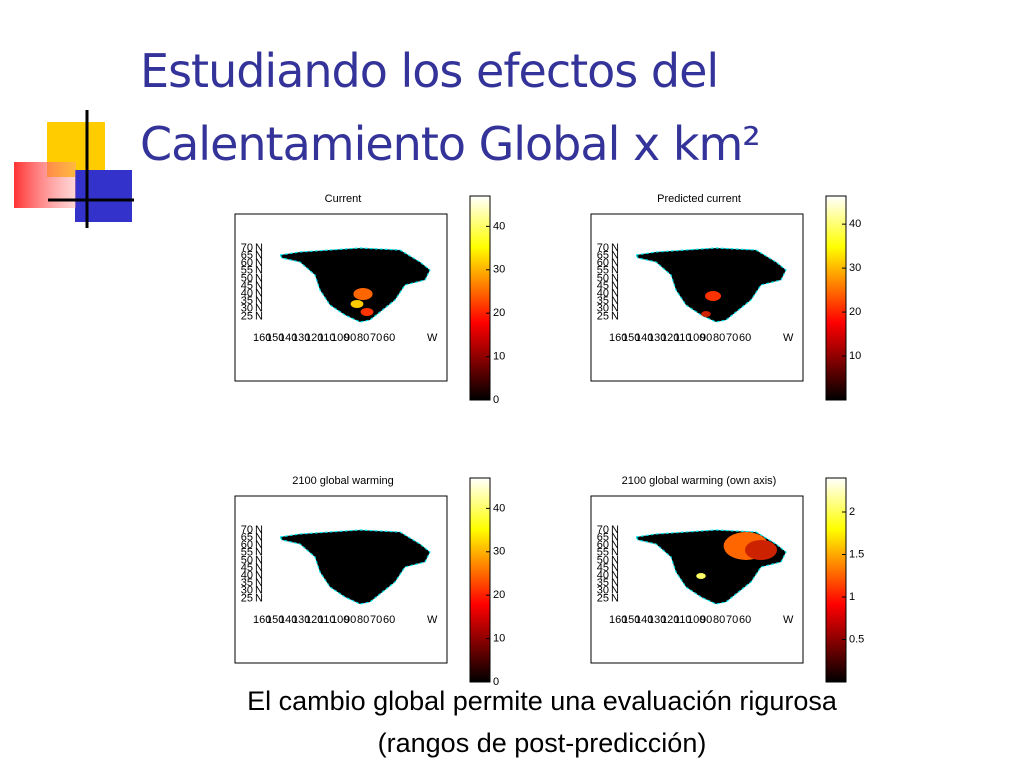 This screenshot has width=1024, height=768. What do you see at coordinates (262, 620) in the screenshot?
I see `lon-label: 160` at bounding box center [262, 620].